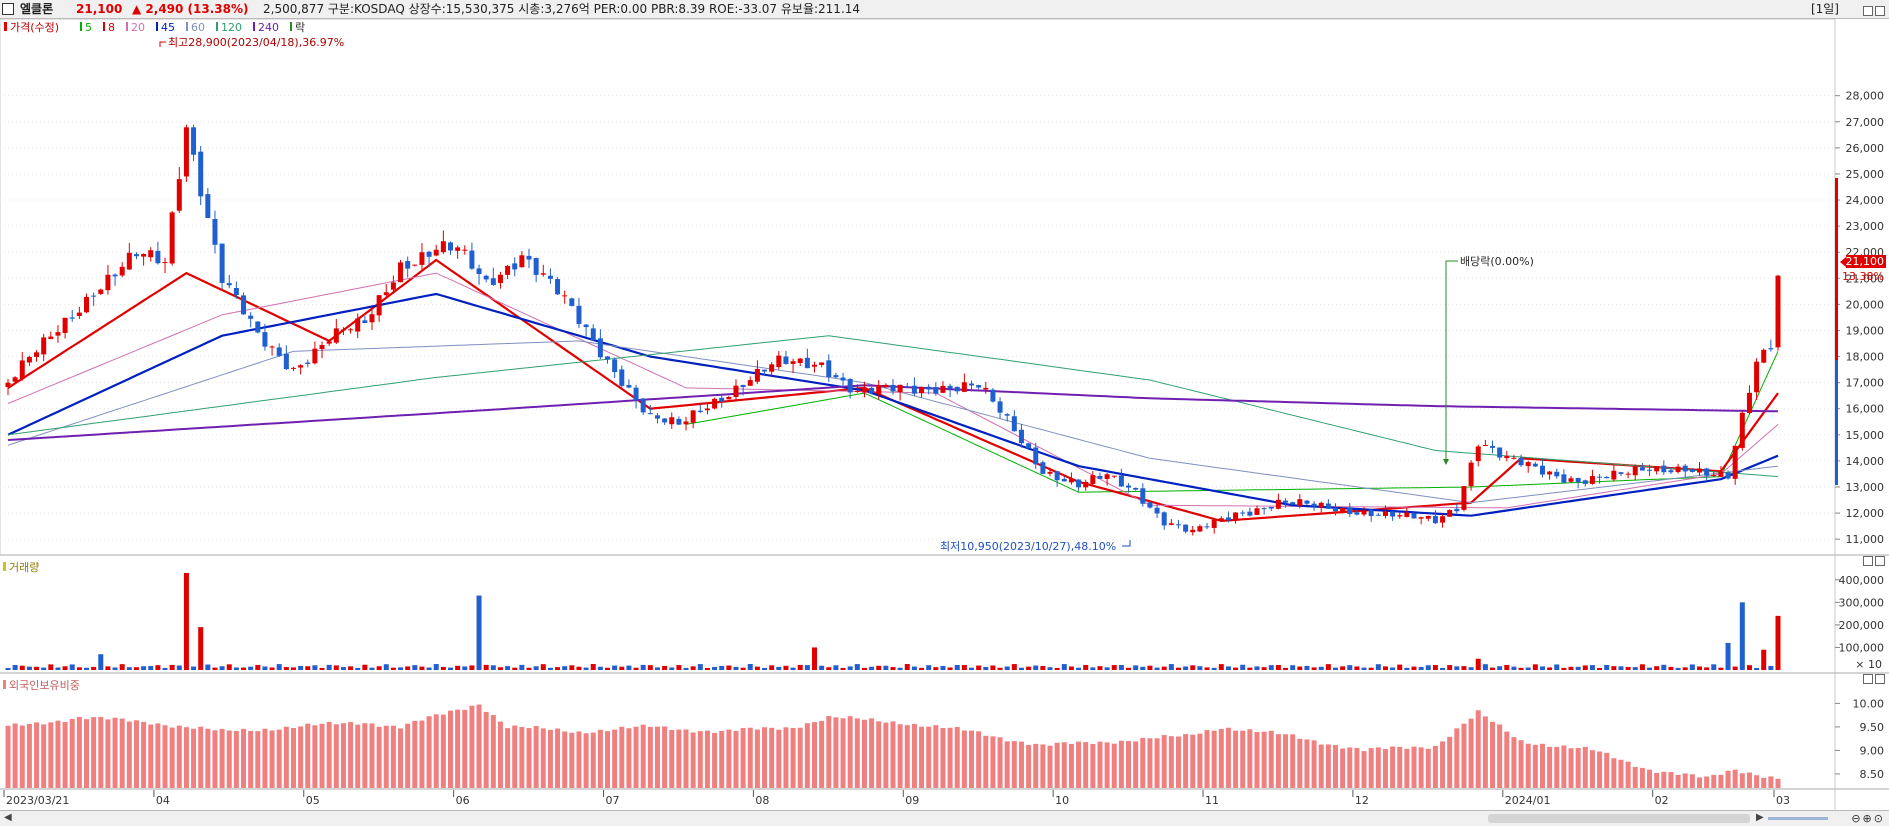  What do you see at coordinates (944, 818) in the screenshot?
I see `chart-scrollbar: ◀ ▶ ⊖⊕⊙` at bounding box center [944, 818].